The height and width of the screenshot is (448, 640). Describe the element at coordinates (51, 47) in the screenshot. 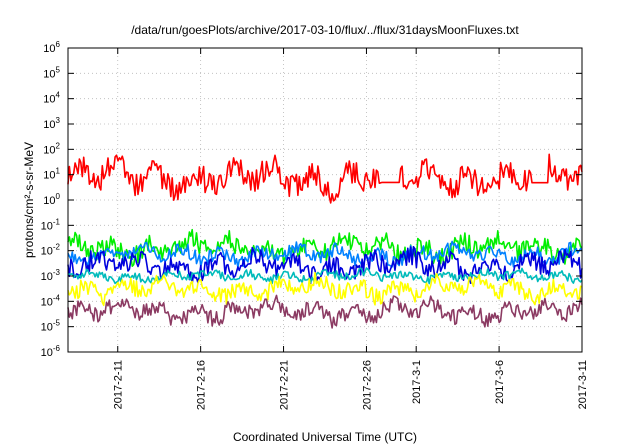

I see `y-tick-label: 10⁶` at that location.